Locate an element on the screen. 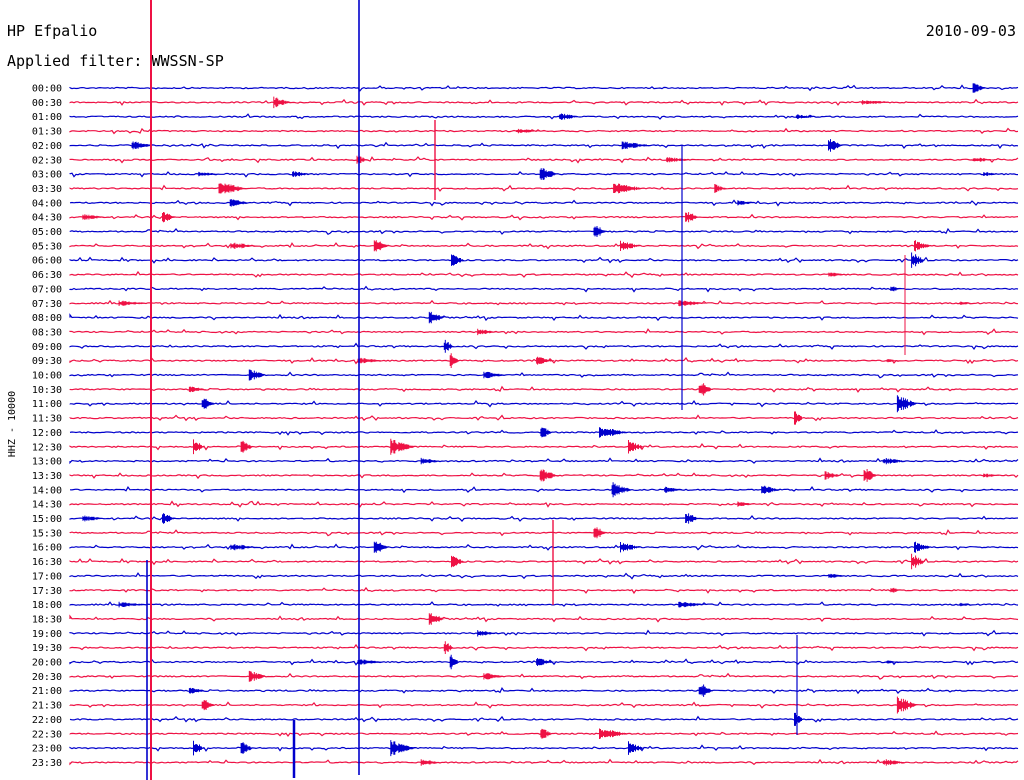 The height and width of the screenshot is (780, 1024). tick-label-13: 06:30 is located at coordinates (47, 275).